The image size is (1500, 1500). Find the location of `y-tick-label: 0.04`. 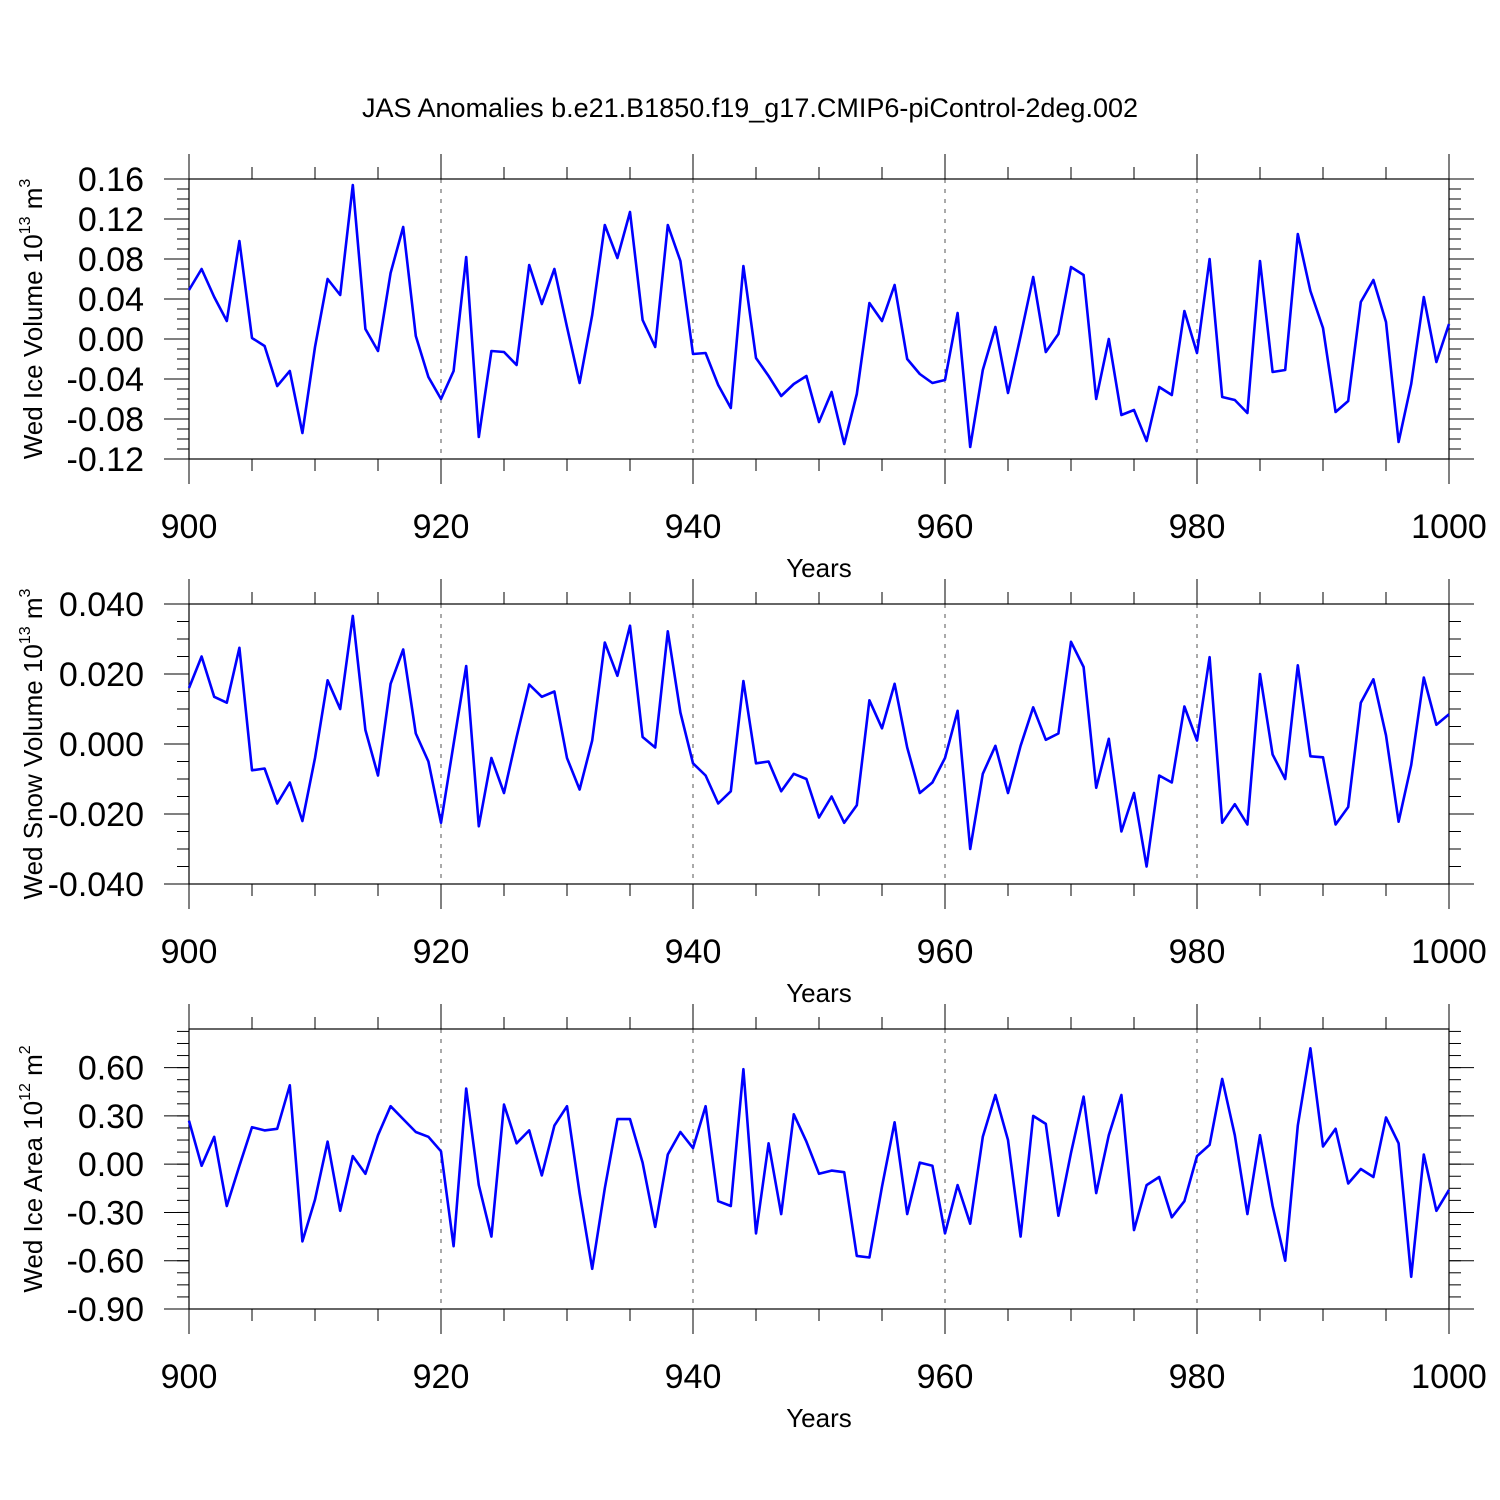

y-tick-label: 0.04 is located at coordinates (111, 300).